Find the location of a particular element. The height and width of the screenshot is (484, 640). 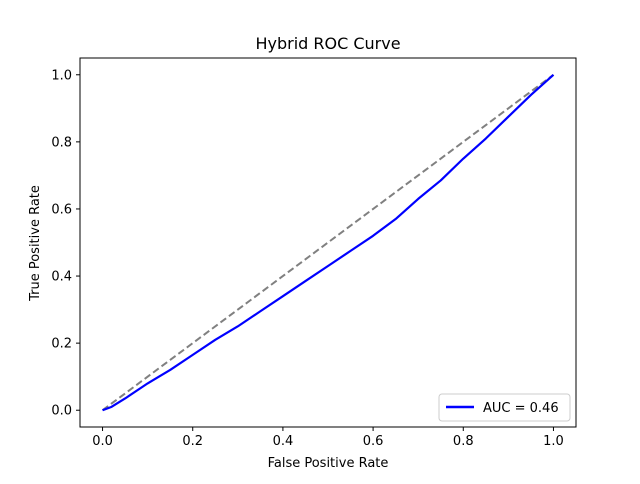

y-tick-label: 0.2 is located at coordinates (61, 344).